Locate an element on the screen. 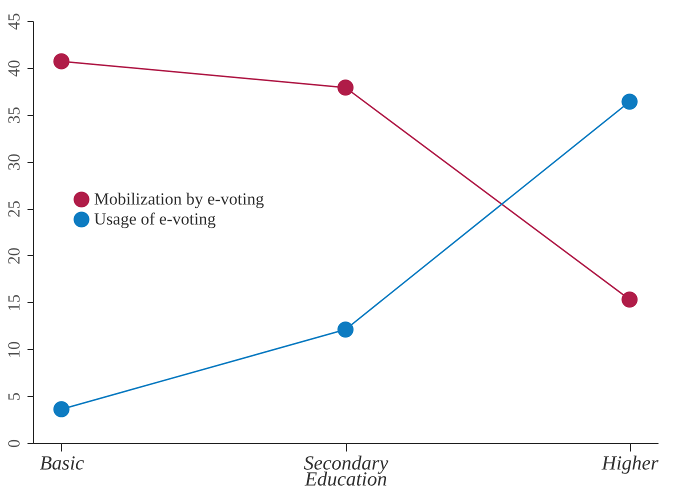  legend-label: Mobilization by e-voting is located at coordinates (179, 199).